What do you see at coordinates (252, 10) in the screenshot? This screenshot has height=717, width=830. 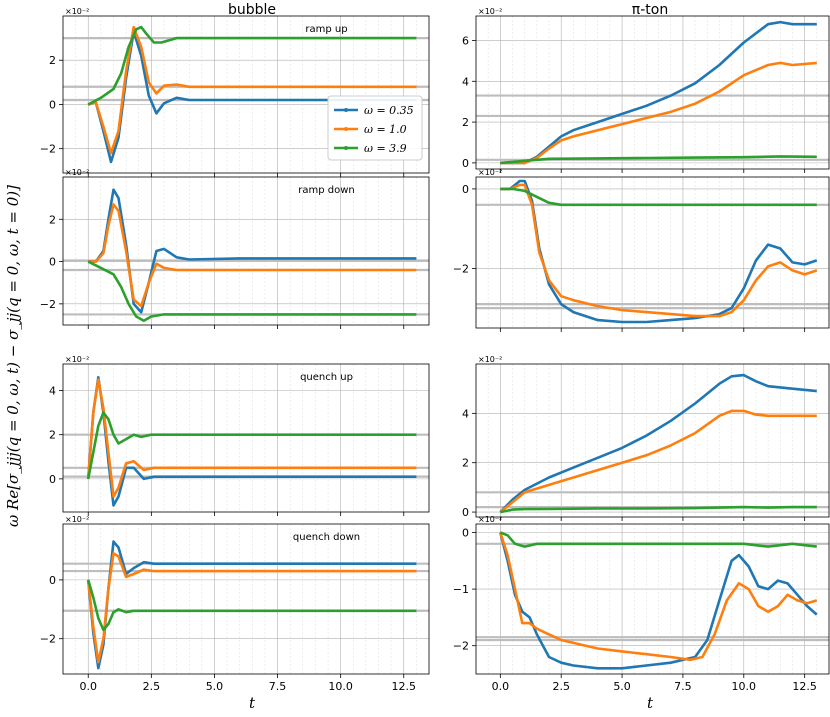 I see `col-title-bubble: bubble` at bounding box center [252, 10].